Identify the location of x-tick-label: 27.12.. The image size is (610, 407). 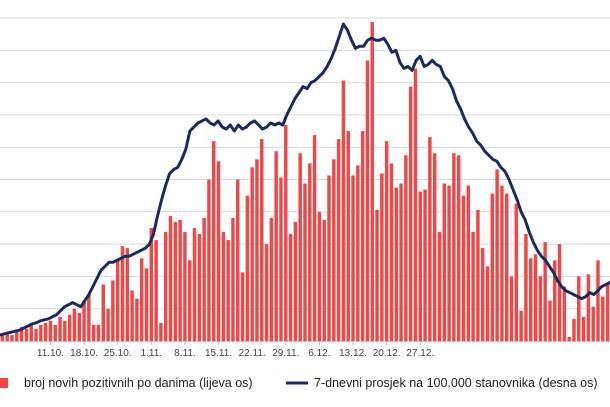
(420, 353).